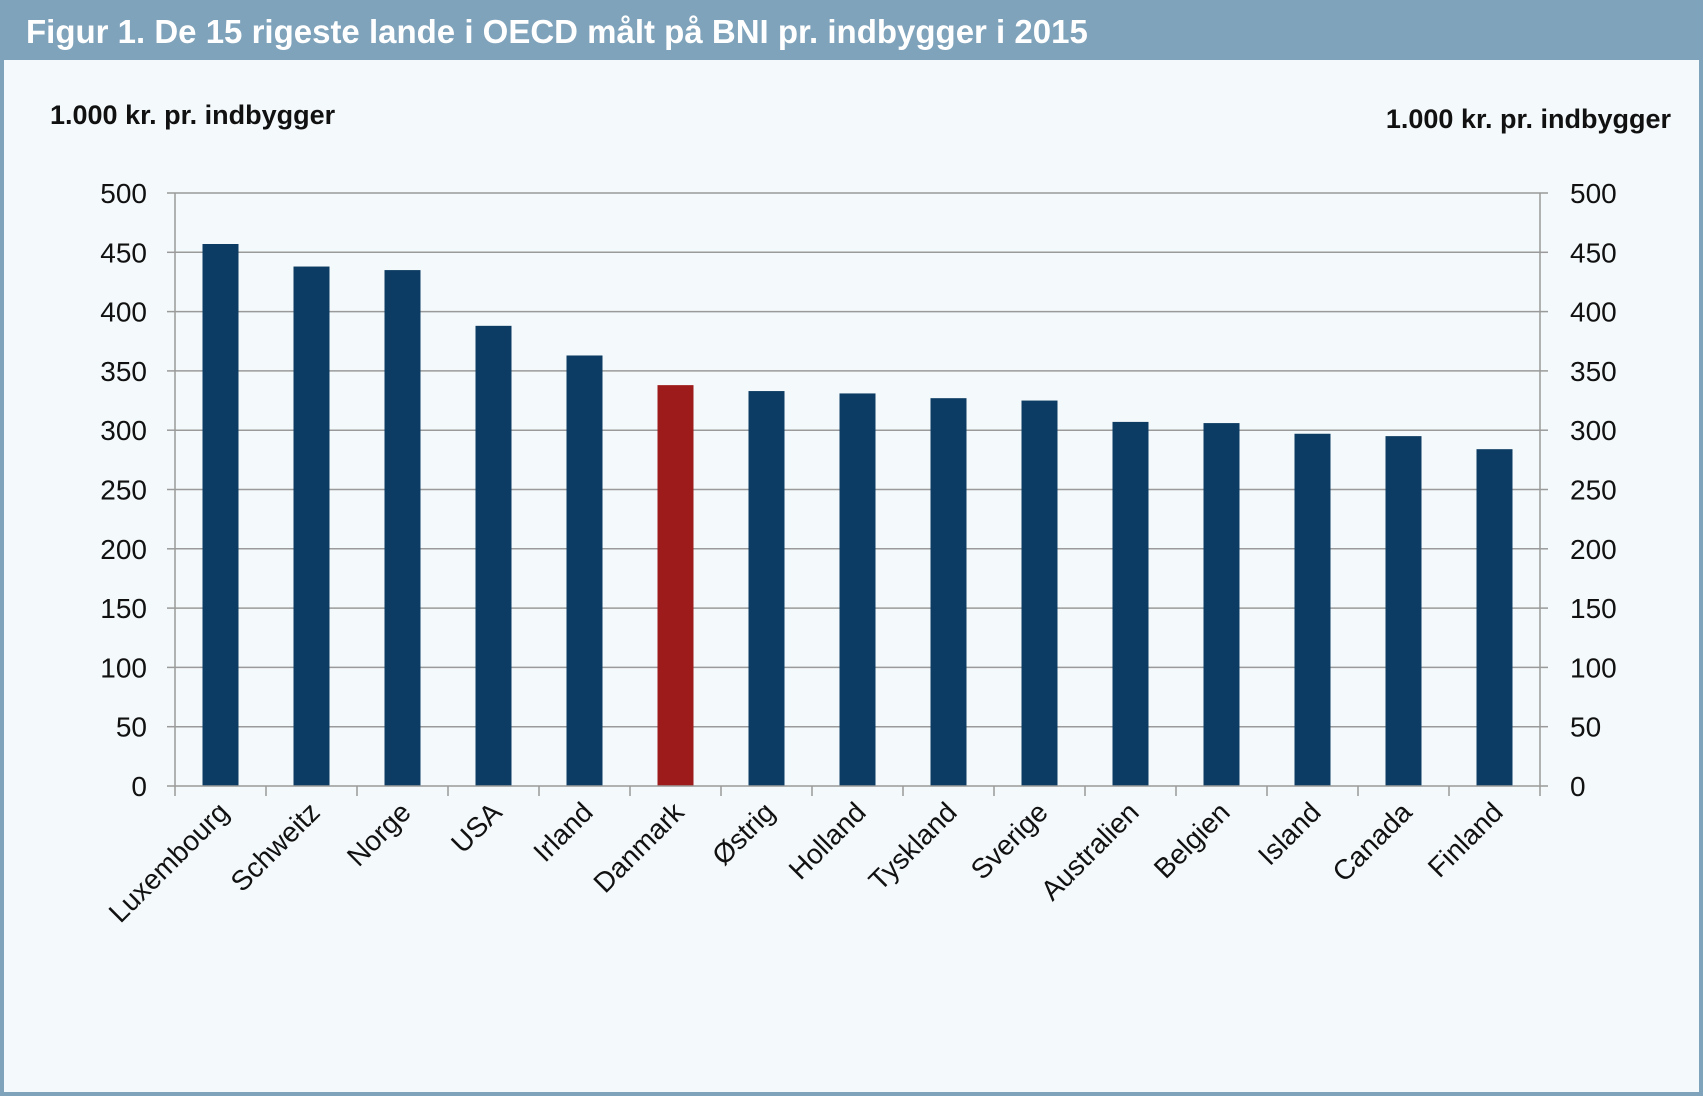 This screenshot has width=1703, height=1096. What do you see at coordinates (1528, 119) in the screenshot?
I see `y-axis-right-label: 1.000 kr. pr. indbygger` at bounding box center [1528, 119].